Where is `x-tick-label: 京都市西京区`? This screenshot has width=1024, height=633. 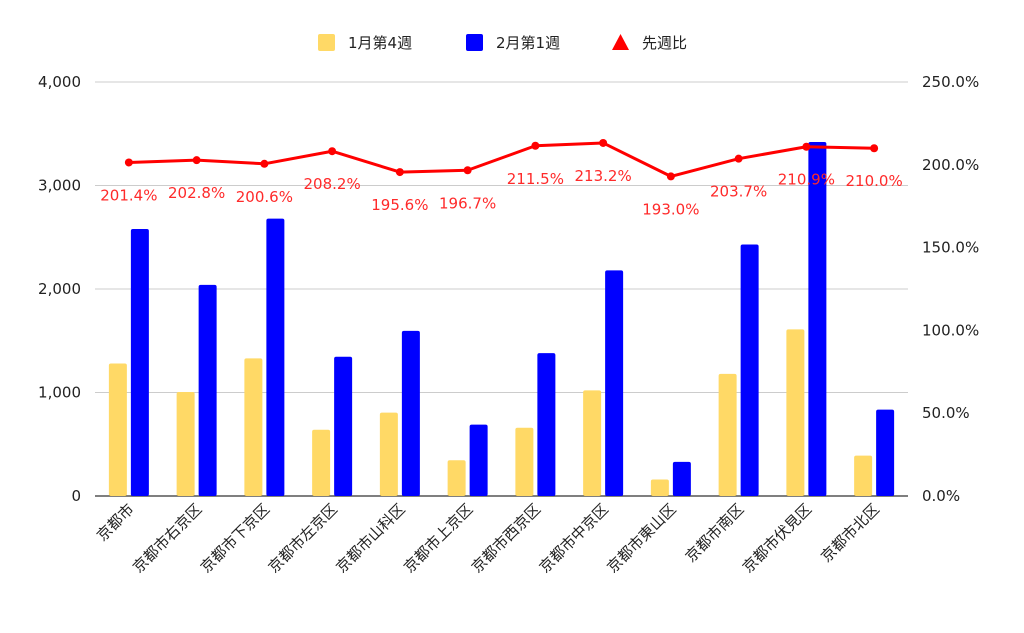
x-tick-label: 京都市西京区 is located at coordinates (506, 538).